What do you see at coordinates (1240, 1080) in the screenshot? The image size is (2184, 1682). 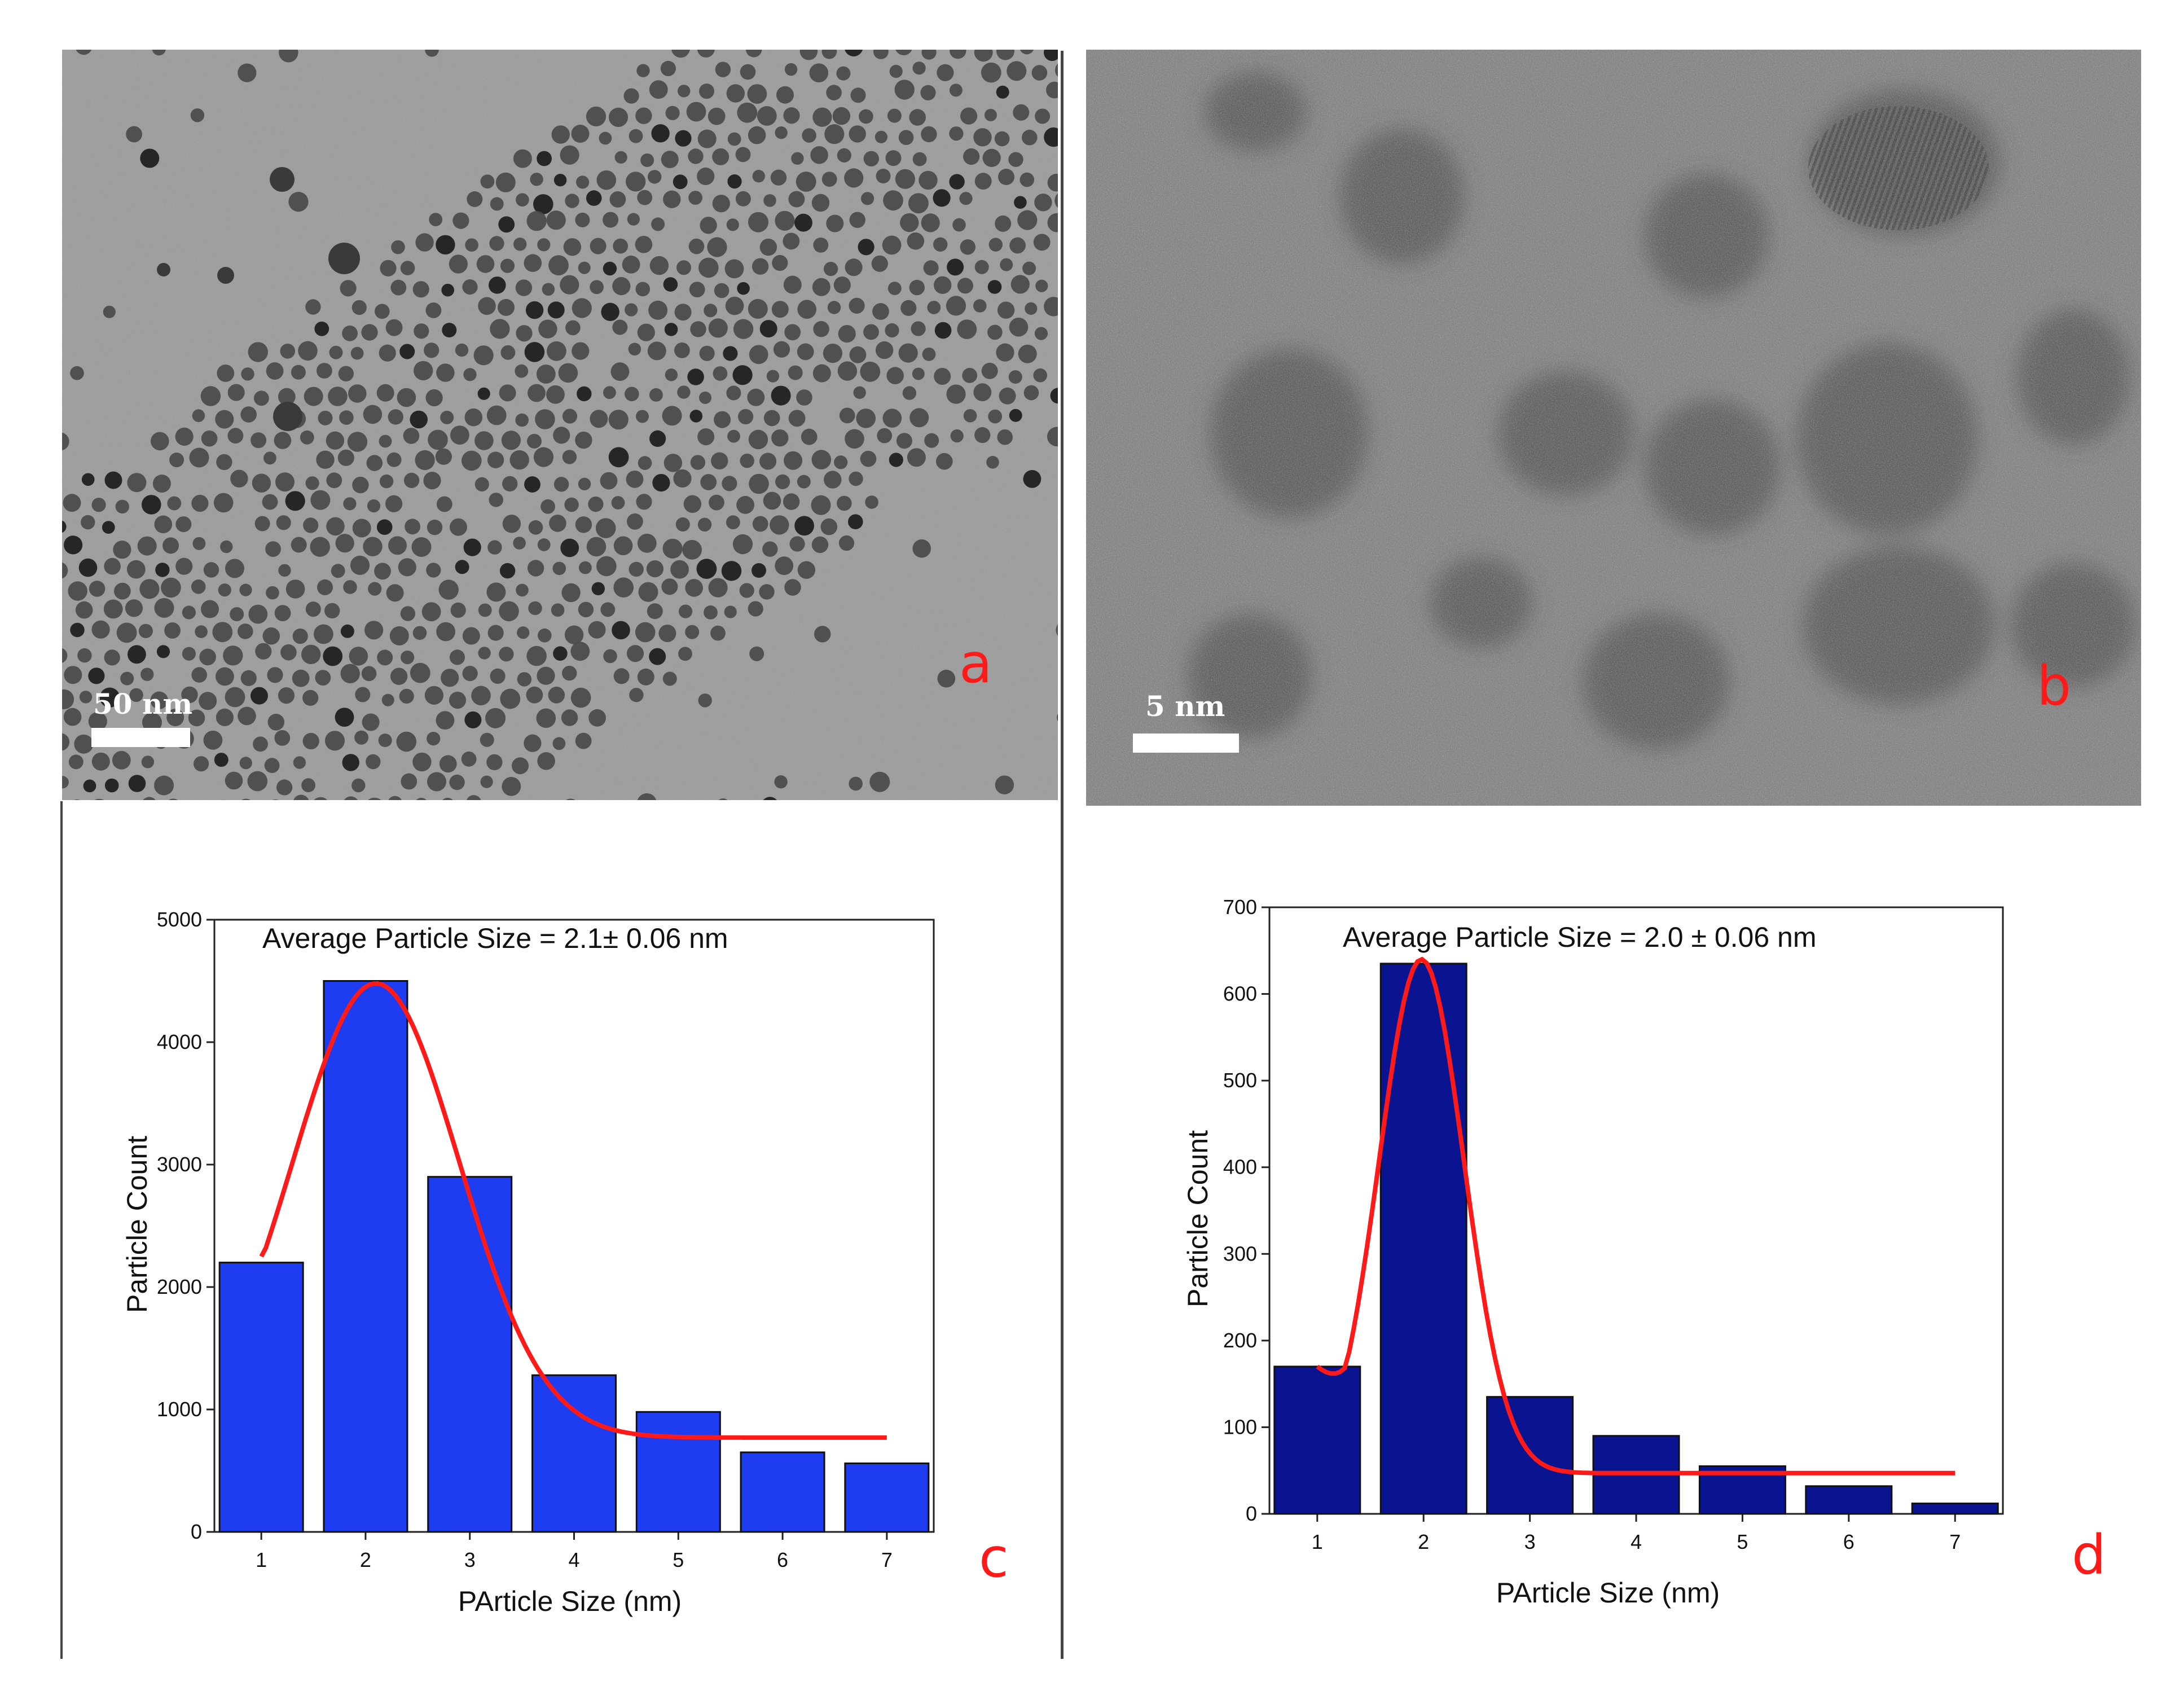 I see `y-tick-label: 500` at bounding box center [1240, 1080].